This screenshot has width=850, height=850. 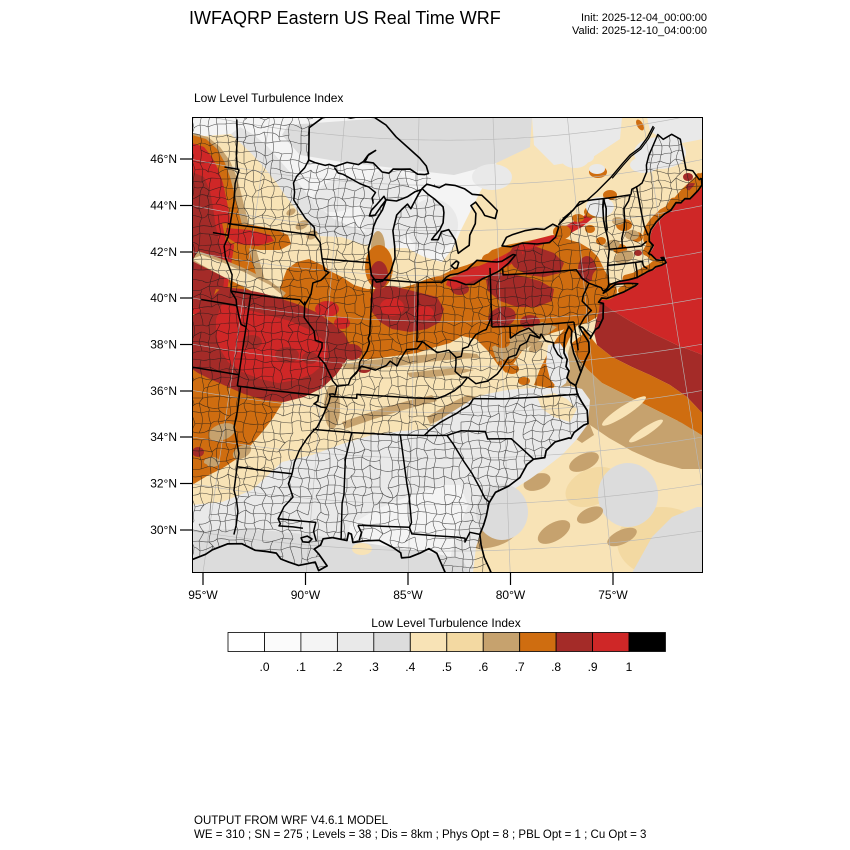 I want to click on svg-text: .7, so click(x=520, y=667).